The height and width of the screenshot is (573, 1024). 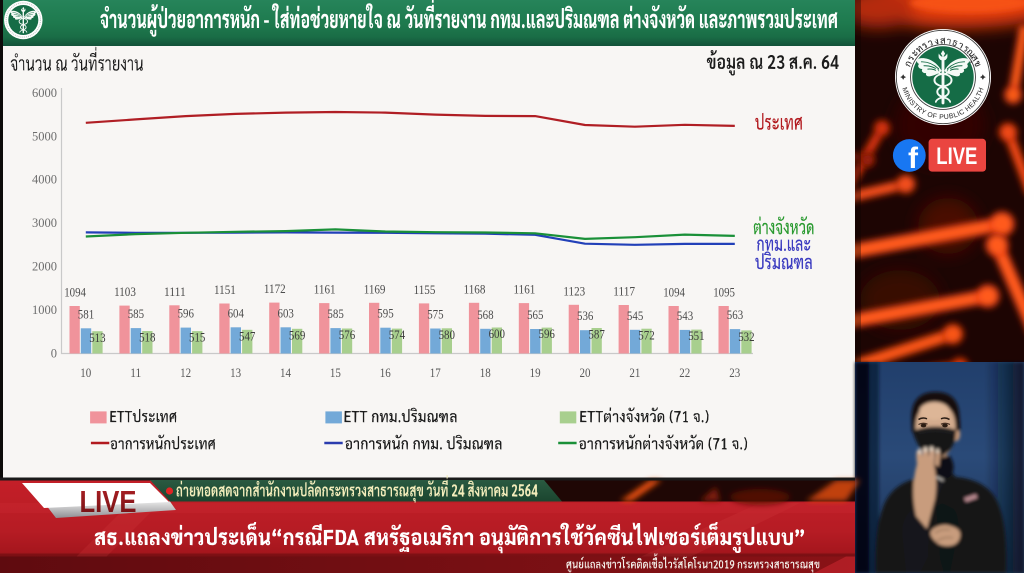 I want to click on svg-text: 0, so click(x=54, y=353).